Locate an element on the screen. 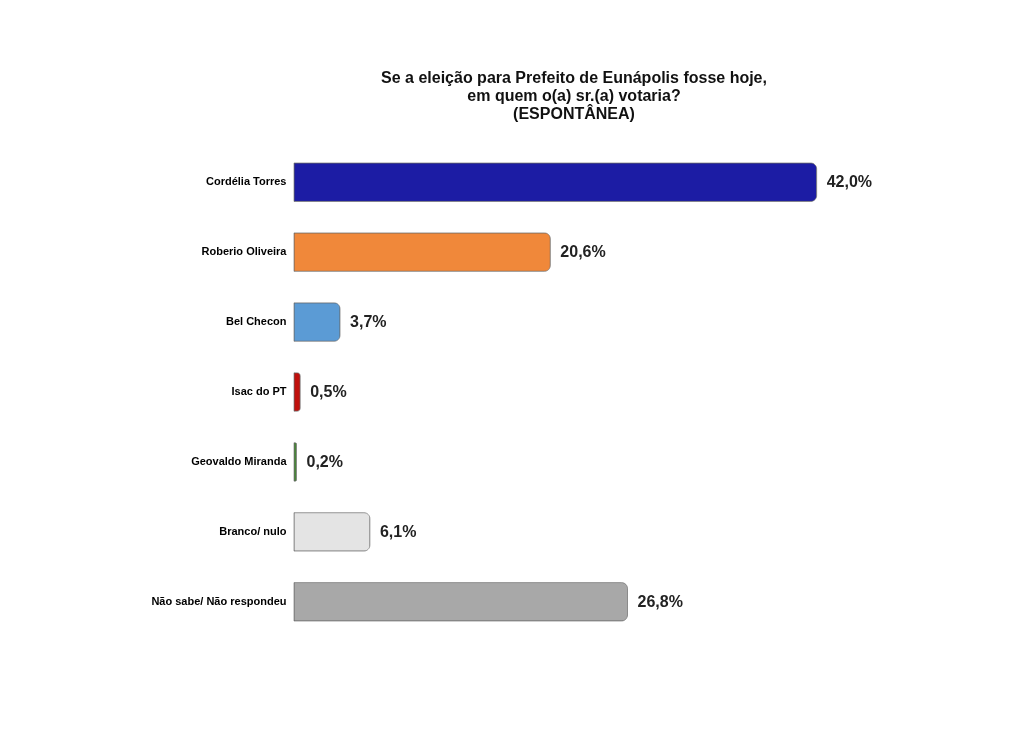 This screenshot has width=1024, height=733. data-label: 0,5% is located at coordinates (328, 391).